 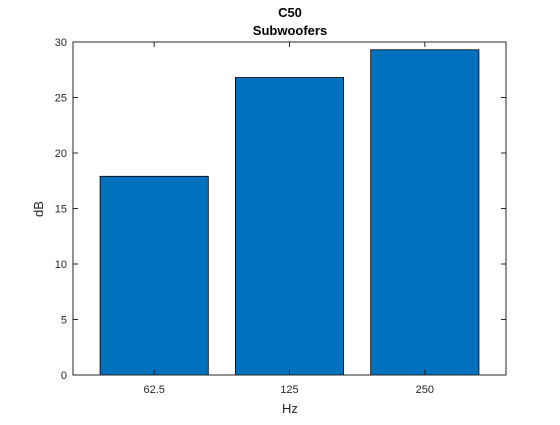 What do you see at coordinates (154, 275) in the screenshot?
I see `bar-62.5` at bounding box center [154, 275].